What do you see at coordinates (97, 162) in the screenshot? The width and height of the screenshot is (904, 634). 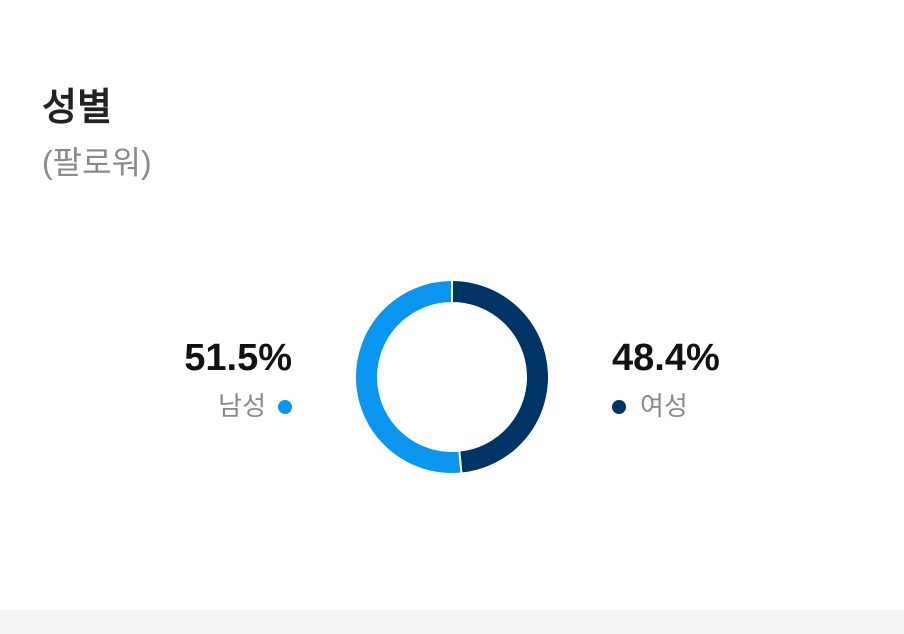 I see `chart-subtitle: (팔로워)` at bounding box center [97, 162].